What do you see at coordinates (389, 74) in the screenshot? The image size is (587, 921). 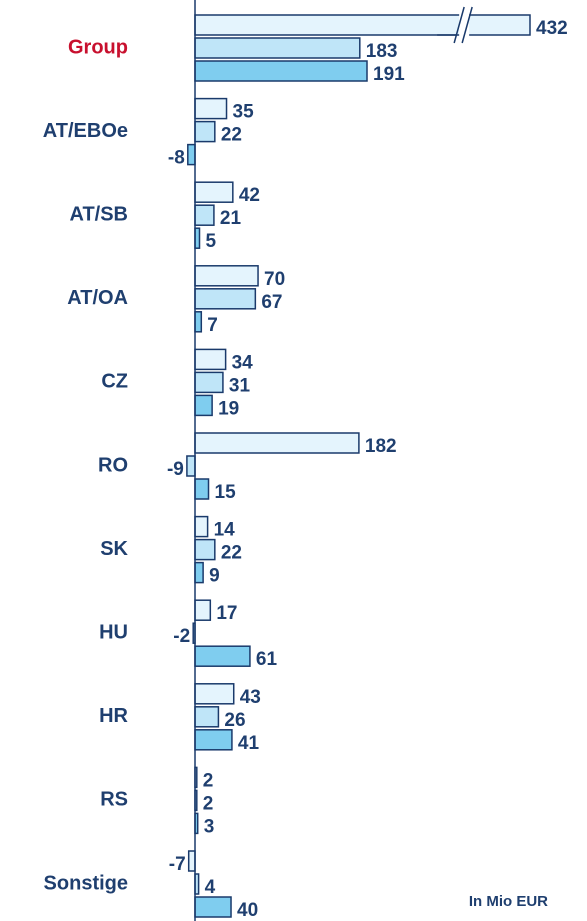 I see `data-label: 191` at bounding box center [389, 74].